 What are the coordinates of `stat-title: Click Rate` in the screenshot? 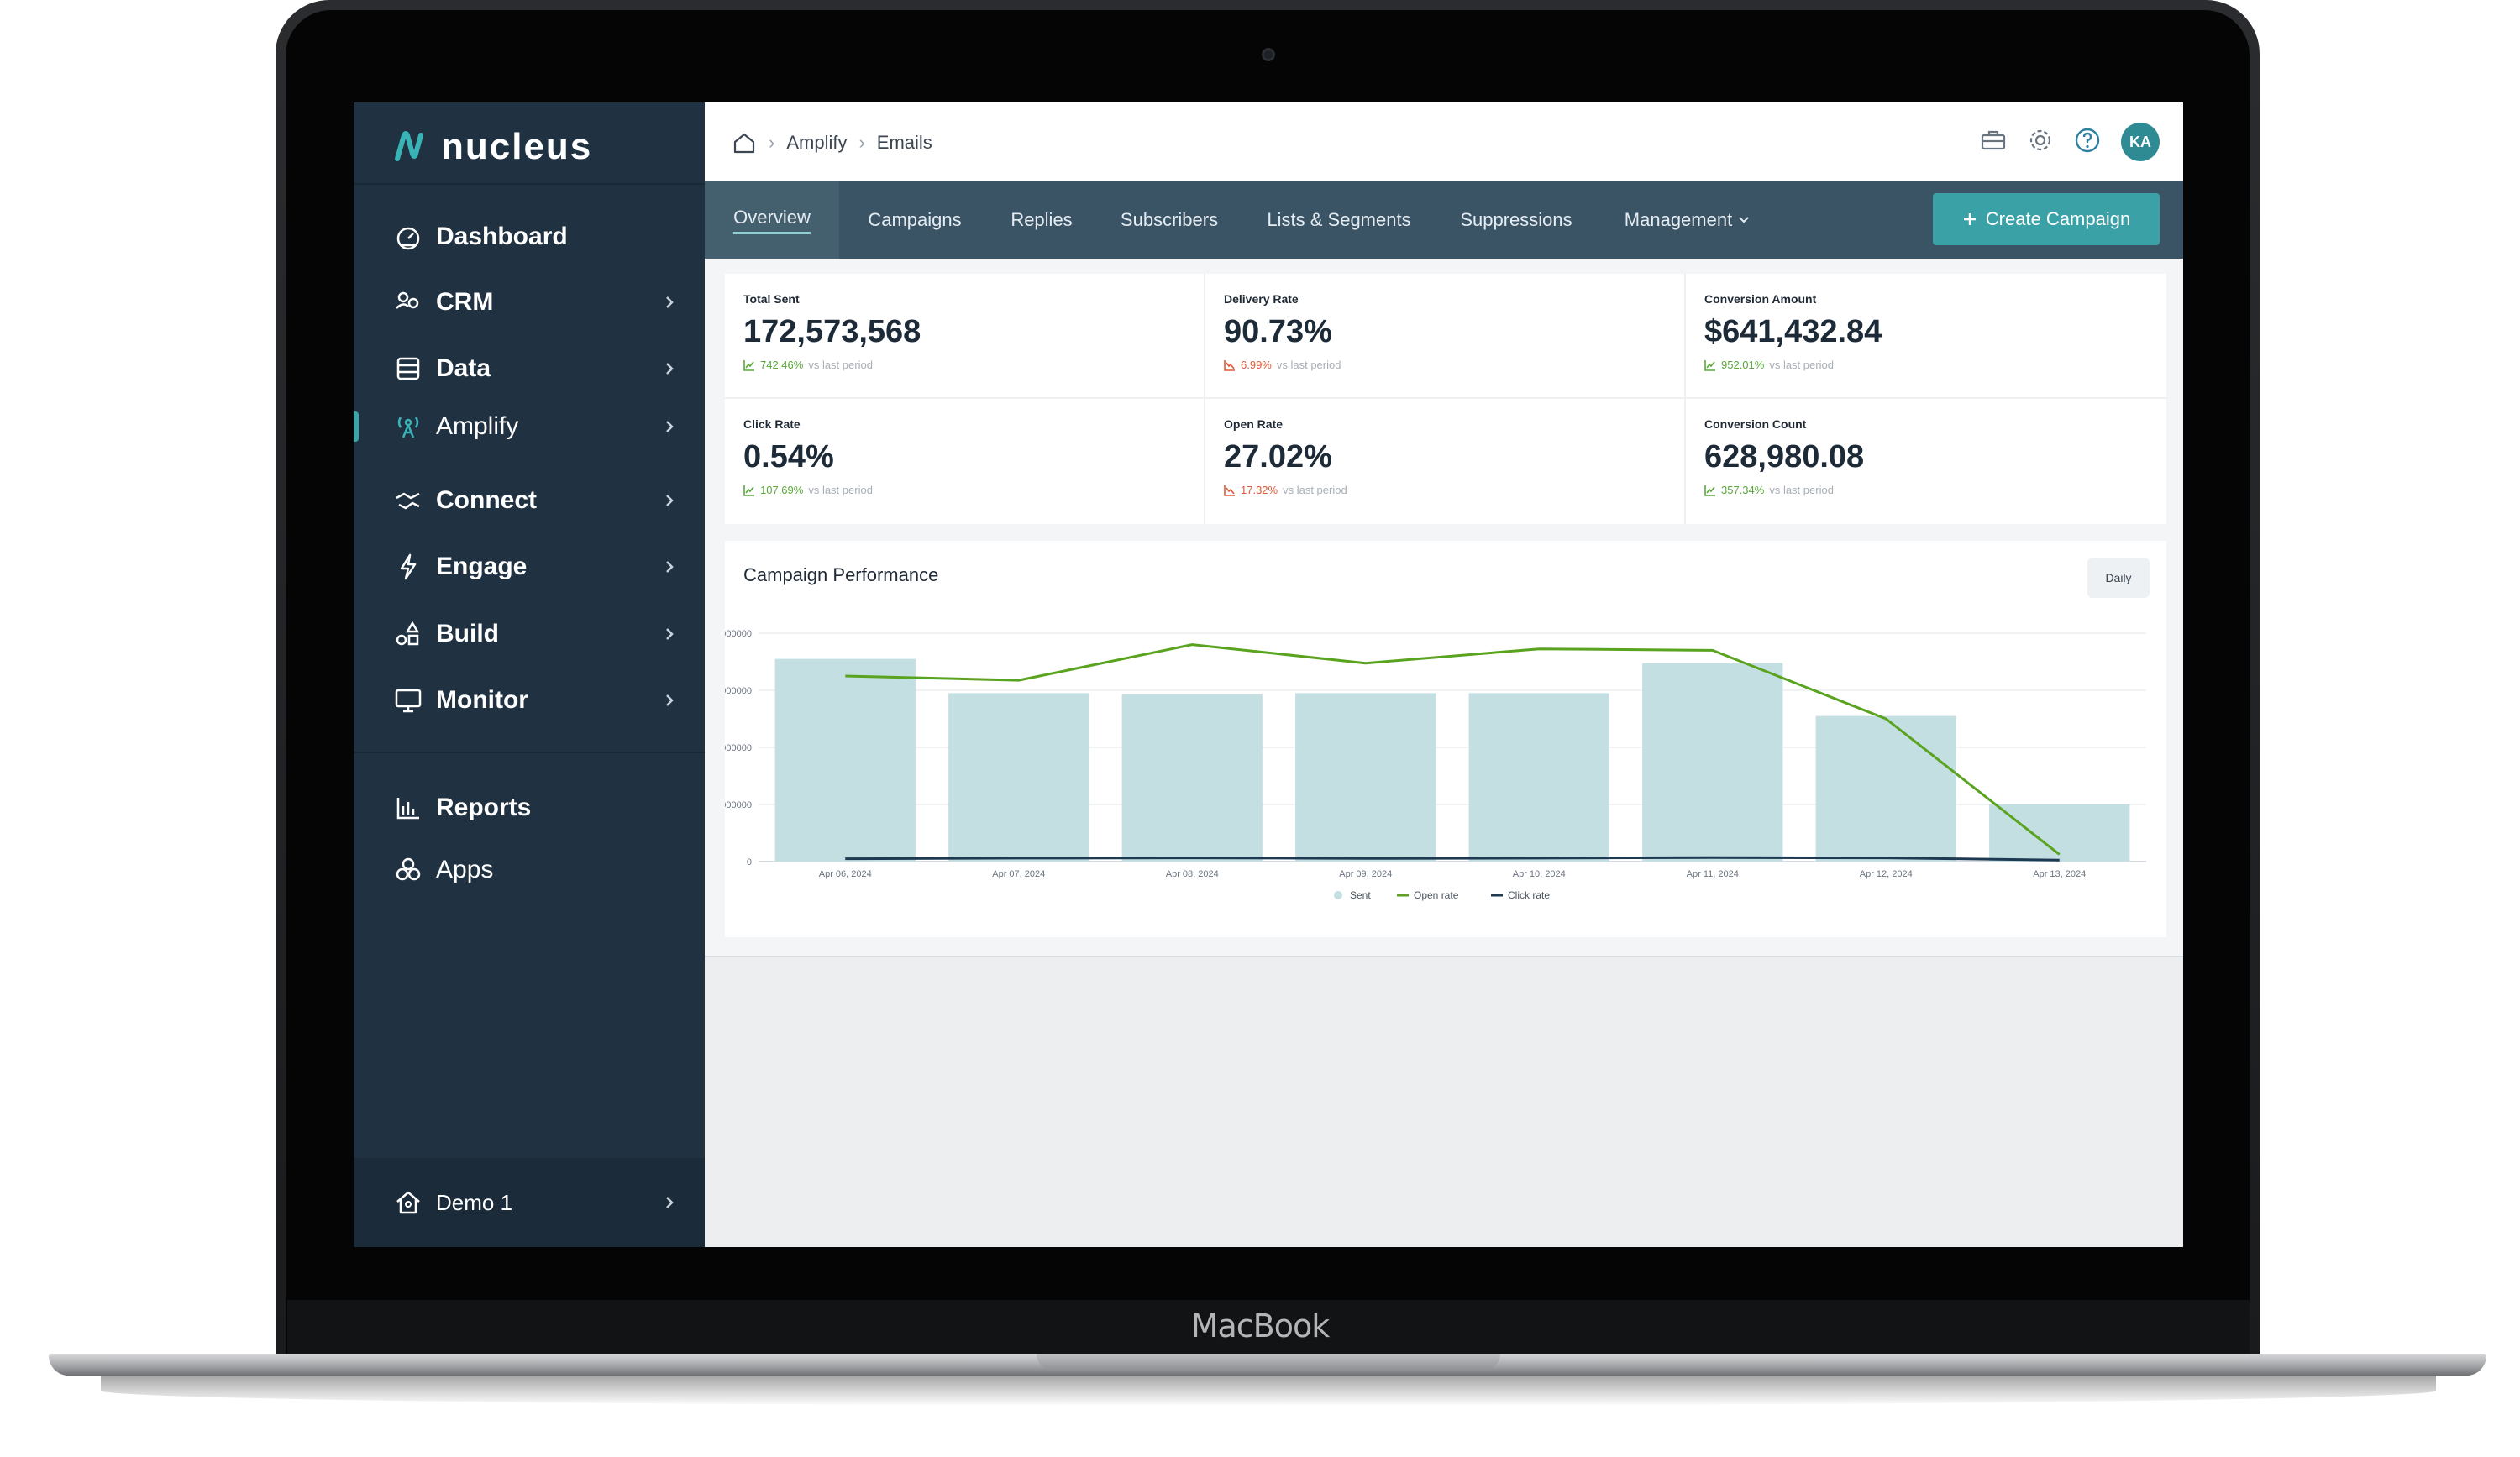 It's located at (772, 424).